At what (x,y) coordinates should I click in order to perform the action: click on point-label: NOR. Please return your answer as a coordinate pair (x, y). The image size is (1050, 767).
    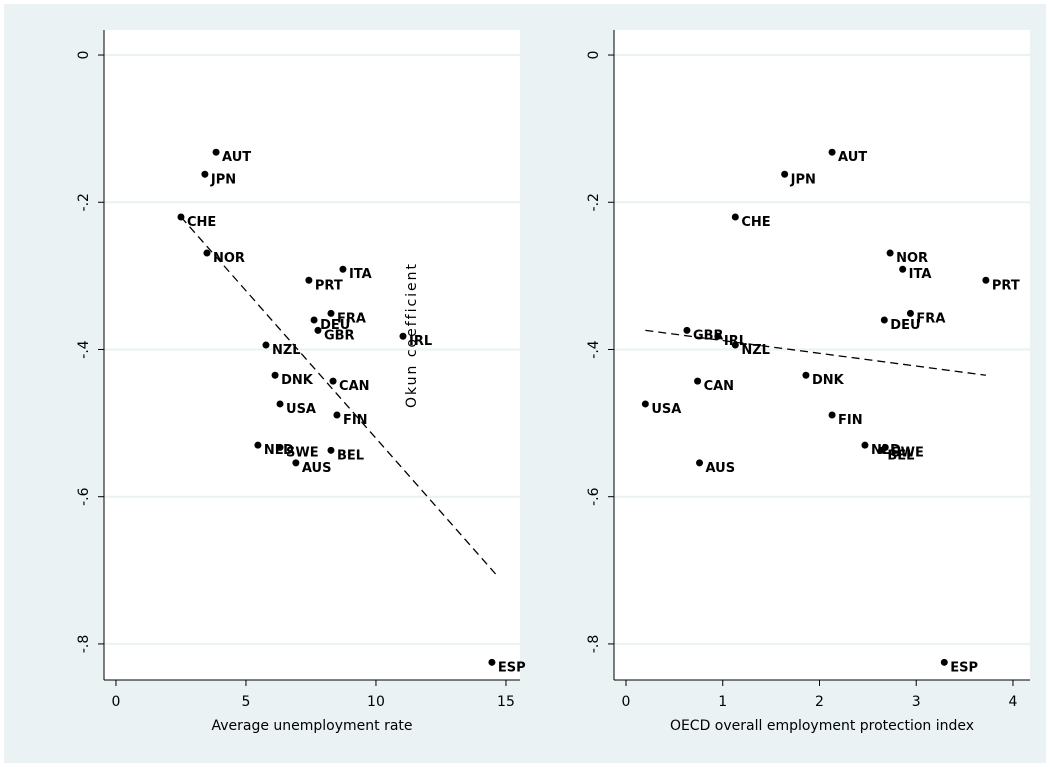
    Looking at the image, I should click on (229, 258).